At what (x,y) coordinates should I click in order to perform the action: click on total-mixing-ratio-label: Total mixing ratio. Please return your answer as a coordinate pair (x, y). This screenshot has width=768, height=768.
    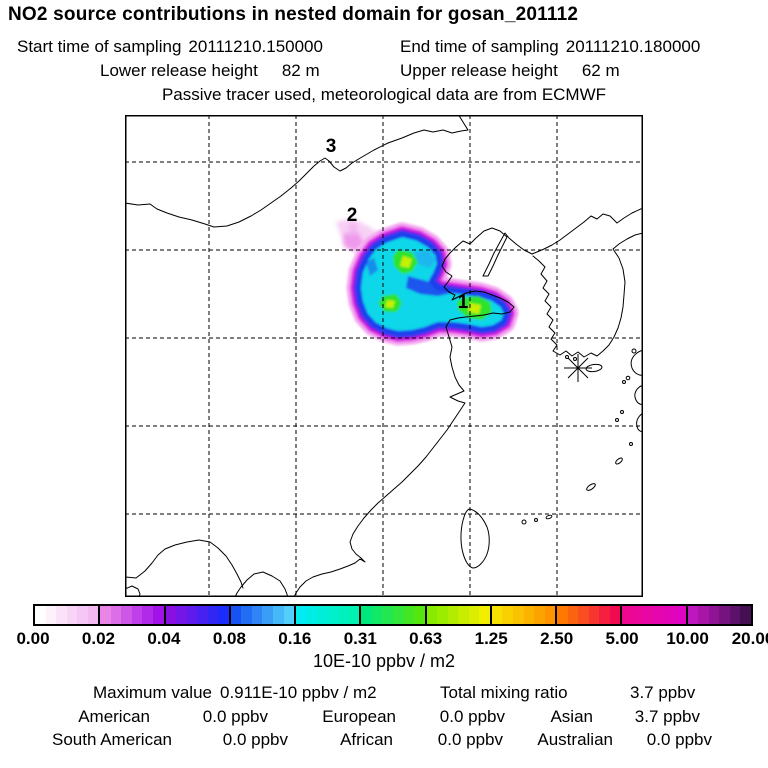
    Looking at the image, I should click on (504, 692).